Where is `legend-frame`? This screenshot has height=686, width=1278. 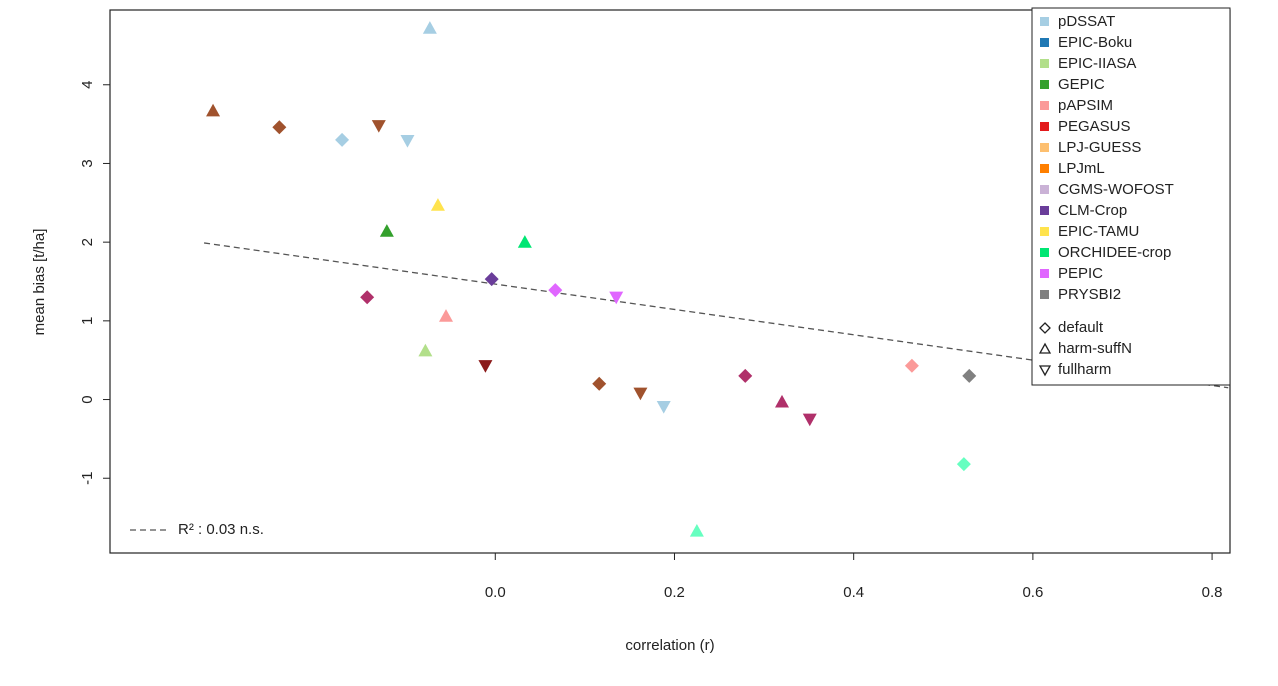
legend-frame is located at coordinates (1131, 196).